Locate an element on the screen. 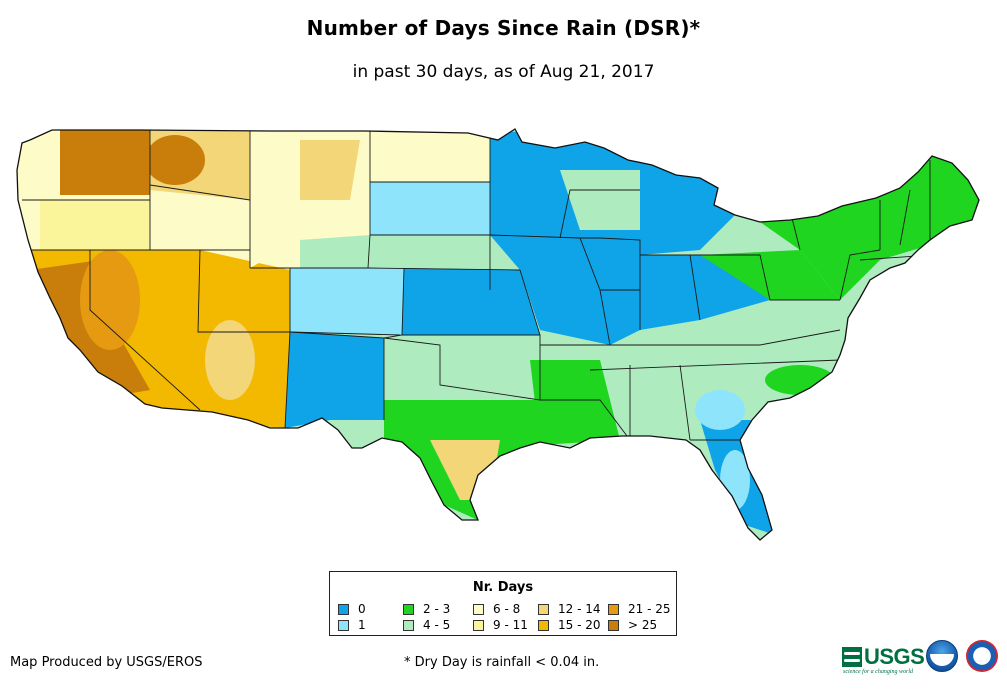 This screenshot has width=1007, height=691. legend-item: 12 - 14 is located at coordinates (569, 609).